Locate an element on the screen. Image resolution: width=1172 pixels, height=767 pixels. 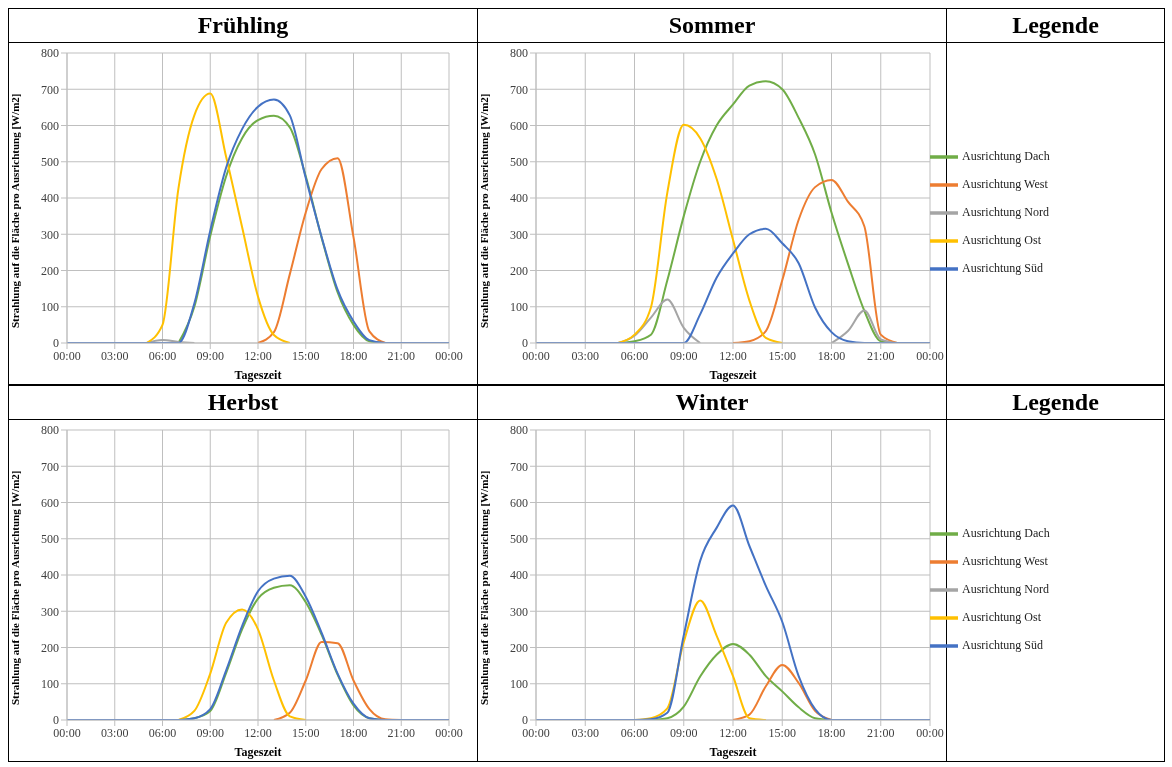
chart-title: Winter is located at coordinates (712, 402).